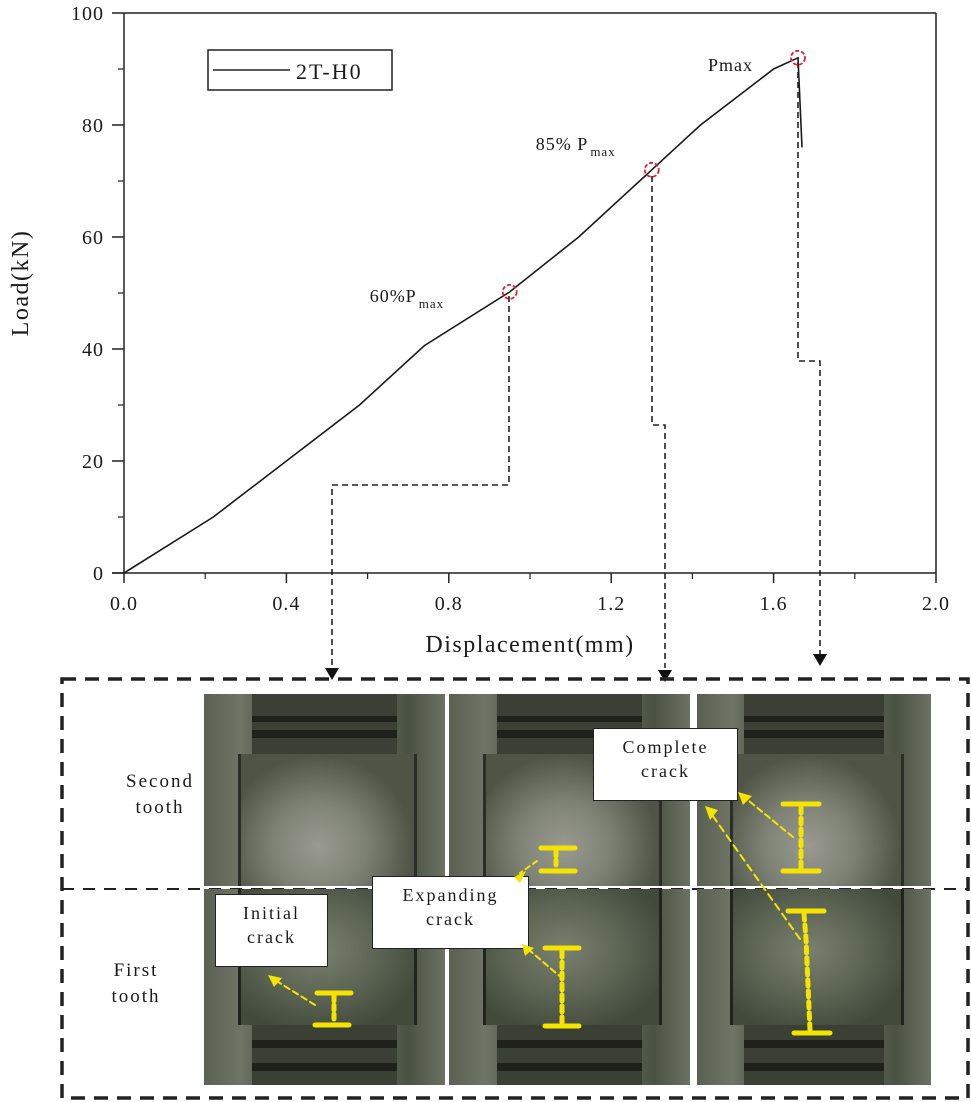 The height and width of the screenshot is (1102, 971). I want to click on y-axis-ticks: 0 20 40 60 80 100, so click(97, 294).